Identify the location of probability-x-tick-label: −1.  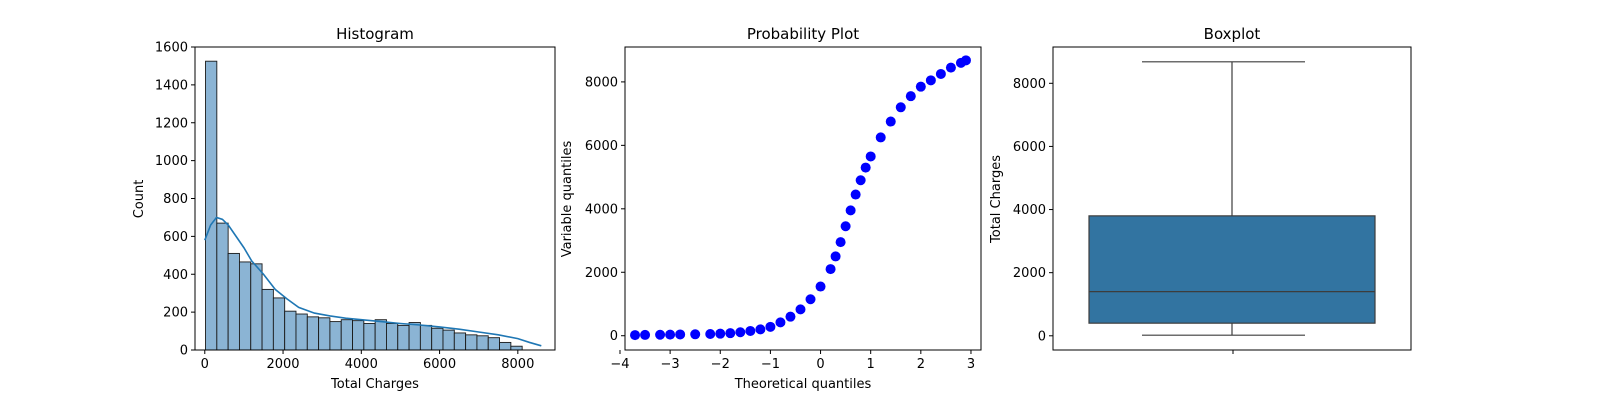
(770, 364).